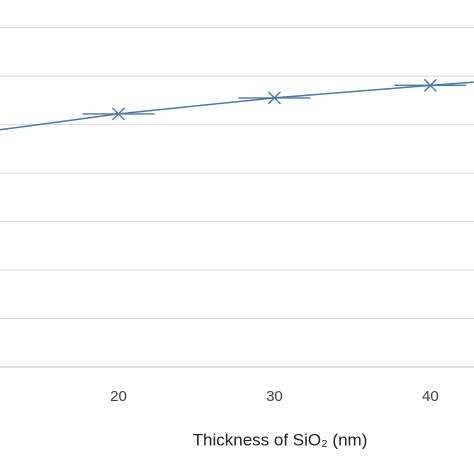 The height and width of the screenshot is (474, 474). I want to click on plot-area, so click(237, 104).